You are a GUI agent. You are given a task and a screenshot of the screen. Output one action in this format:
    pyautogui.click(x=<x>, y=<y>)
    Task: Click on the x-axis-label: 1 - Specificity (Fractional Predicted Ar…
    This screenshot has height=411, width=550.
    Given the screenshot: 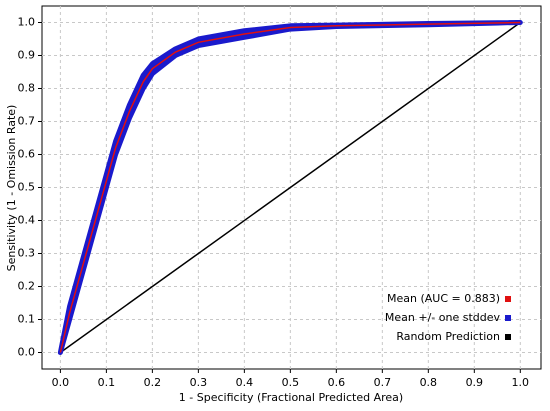 What is the action you would take?
    pyautogui.click(x=291, y=397)
    